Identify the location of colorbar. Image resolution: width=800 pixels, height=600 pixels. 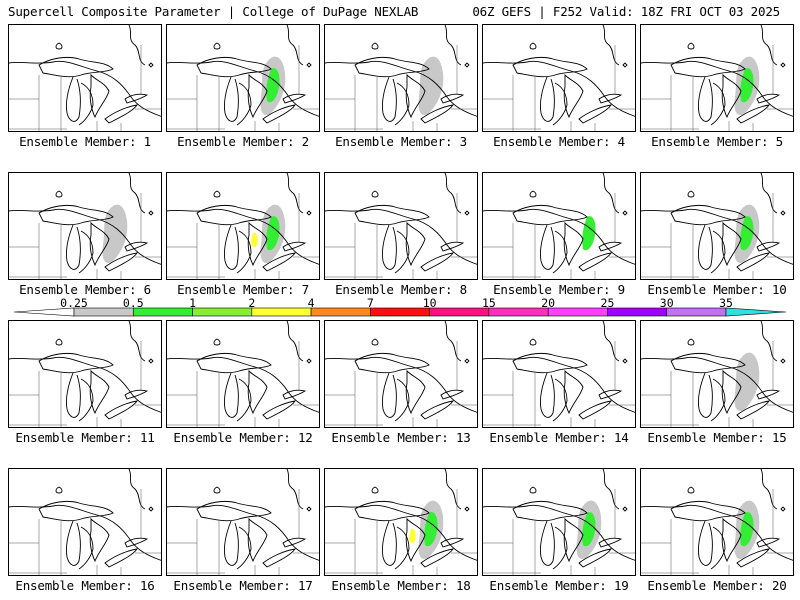
(400, 312).